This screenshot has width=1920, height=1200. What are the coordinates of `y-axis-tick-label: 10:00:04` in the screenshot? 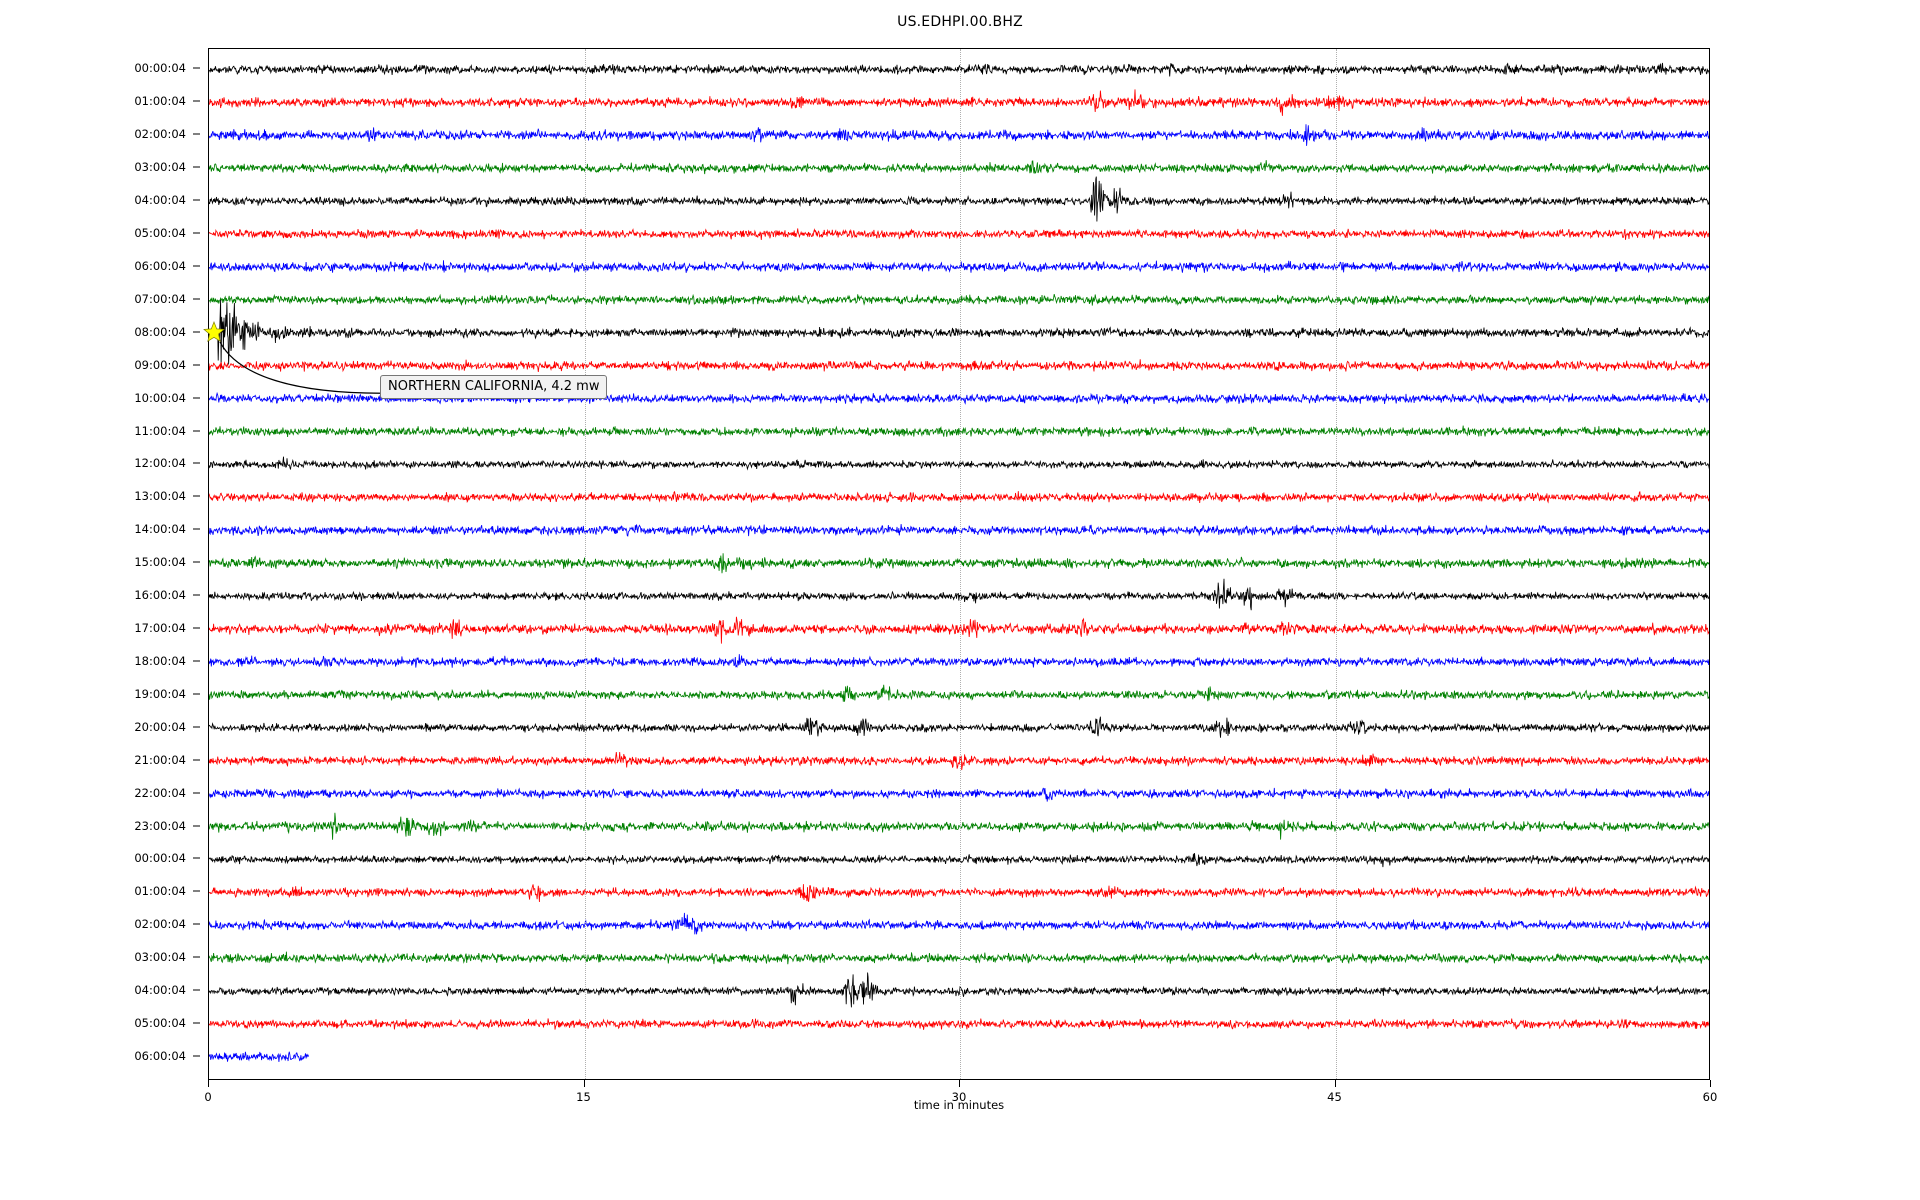 It's located at (160, 397).